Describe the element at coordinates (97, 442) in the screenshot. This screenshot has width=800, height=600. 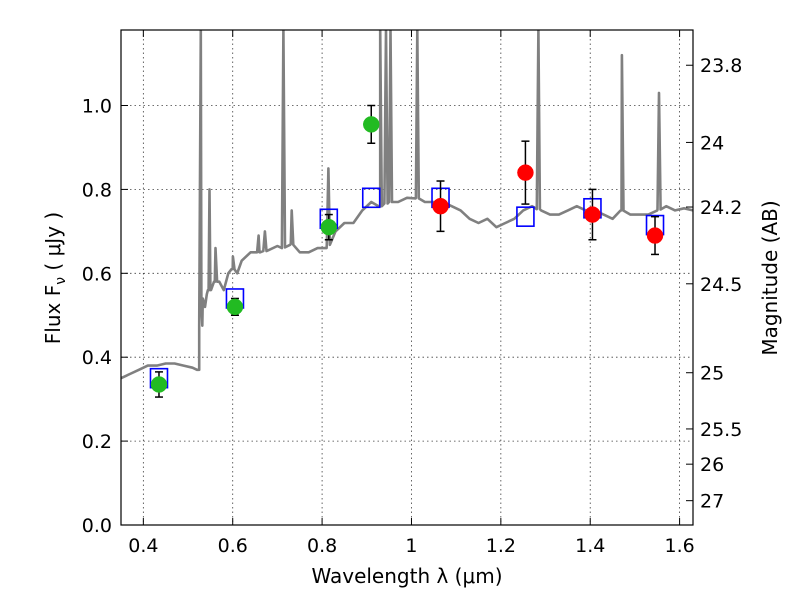
I see `y-tick-label: 0.2` at that location.